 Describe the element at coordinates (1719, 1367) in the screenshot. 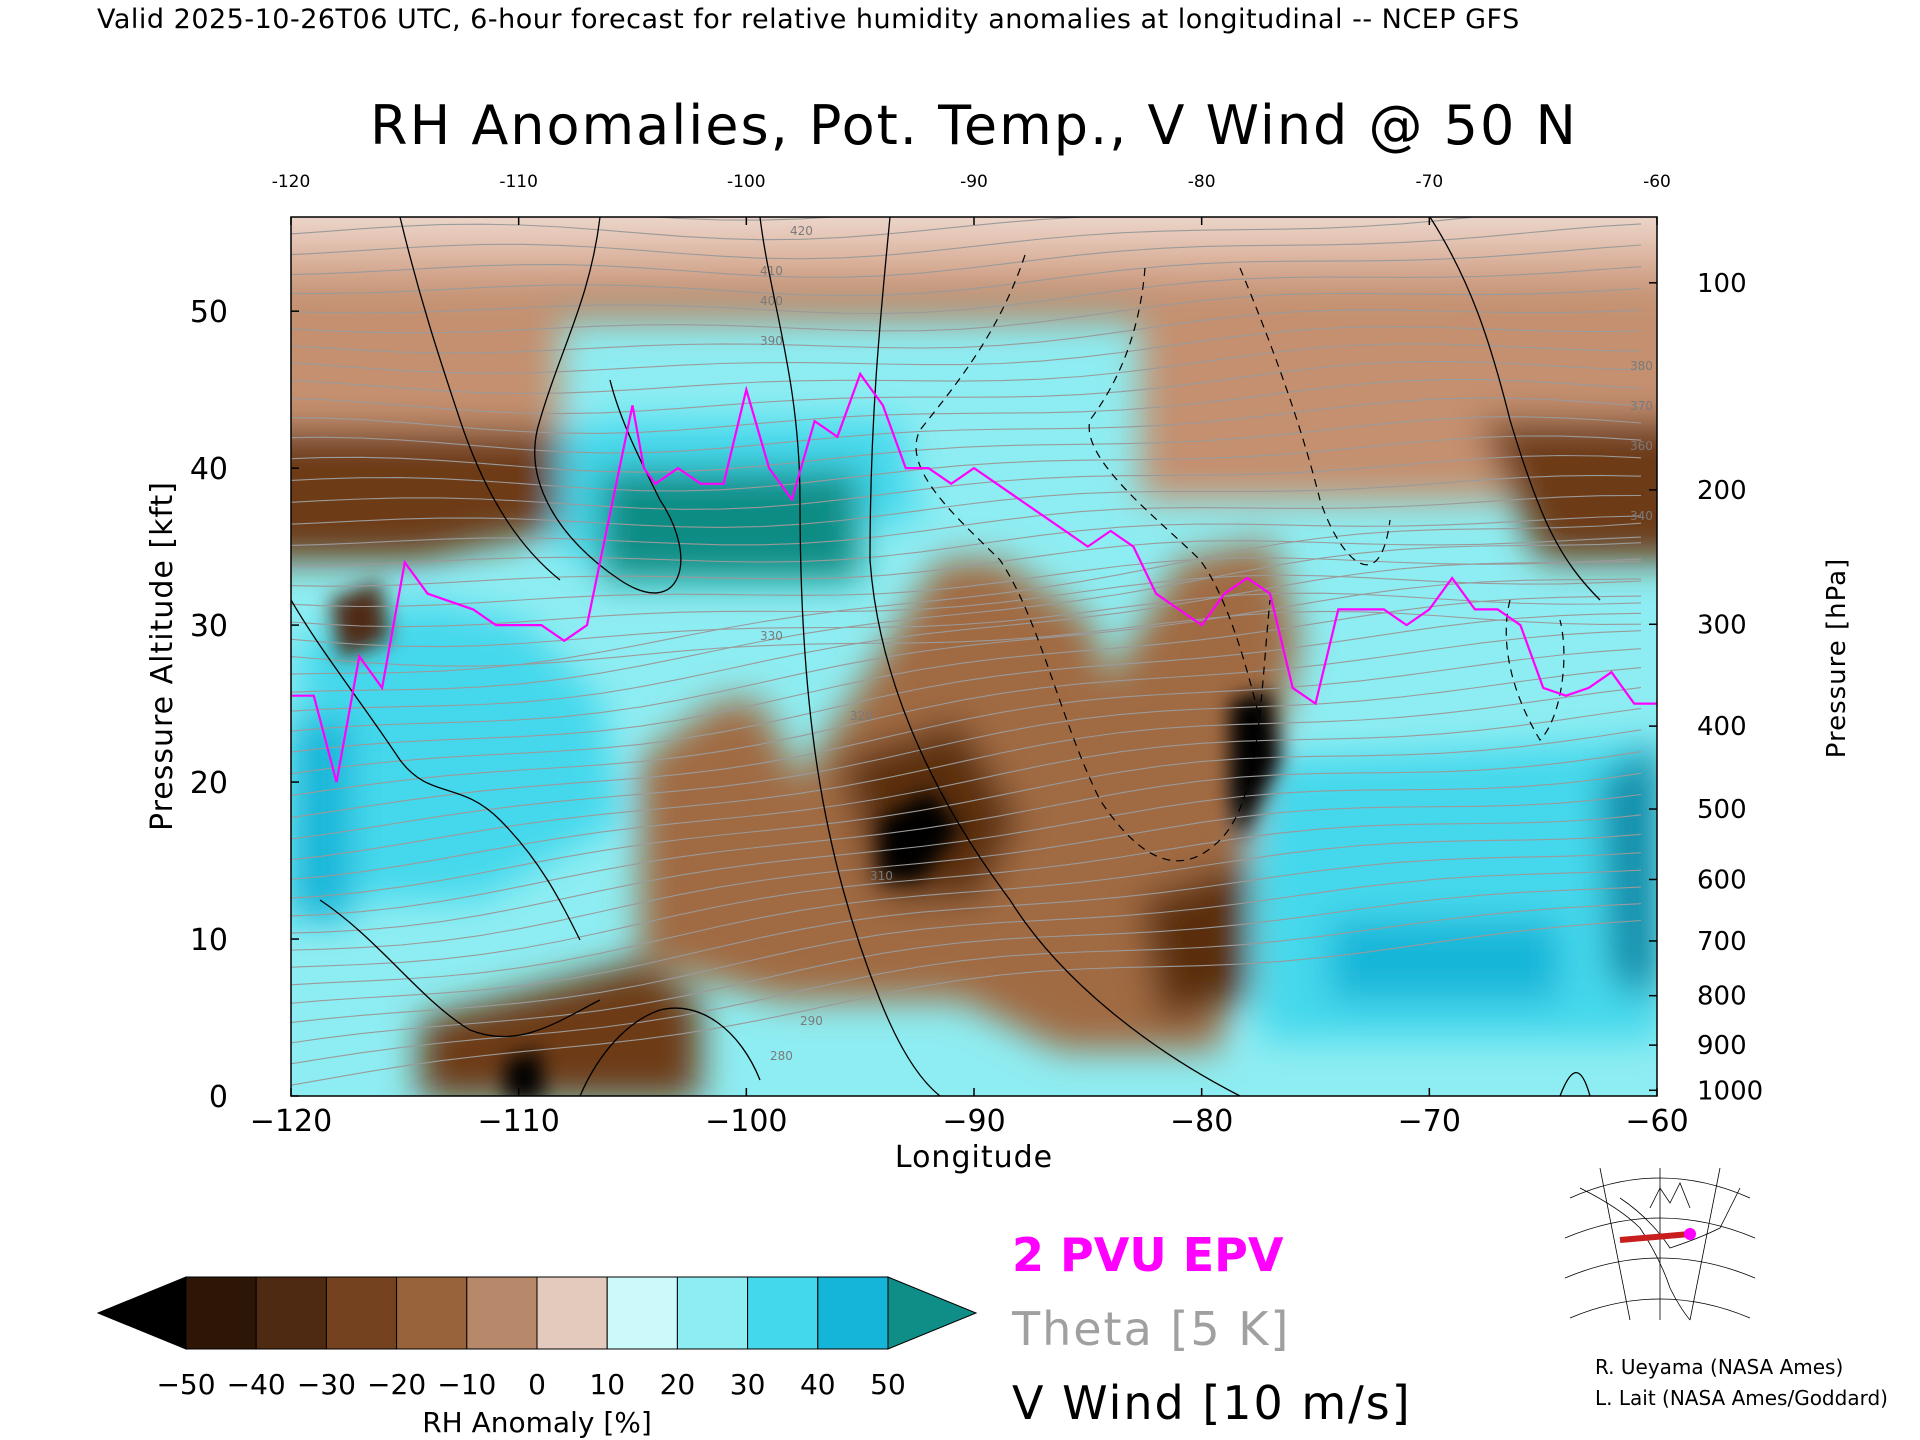

I see `credit-line-1: R. Ueyama (NASA Ames)` at that location.